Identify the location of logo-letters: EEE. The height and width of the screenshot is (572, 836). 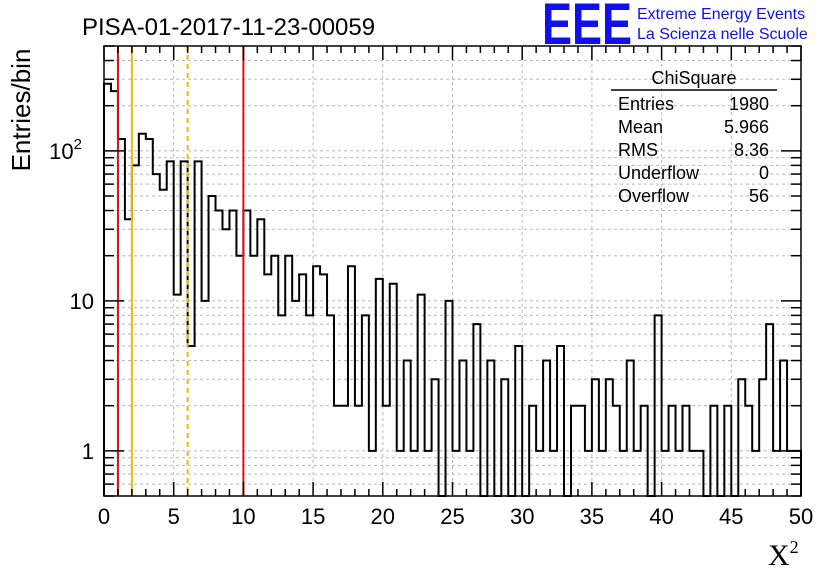
(587, 28).